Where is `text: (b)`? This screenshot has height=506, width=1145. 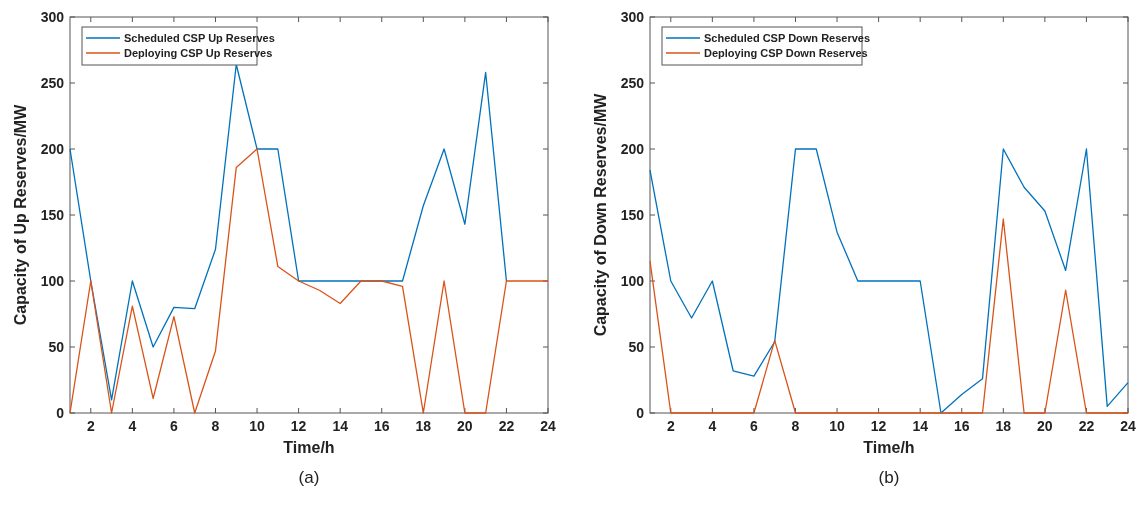 text: (b) is located at coordinates (889, 477).